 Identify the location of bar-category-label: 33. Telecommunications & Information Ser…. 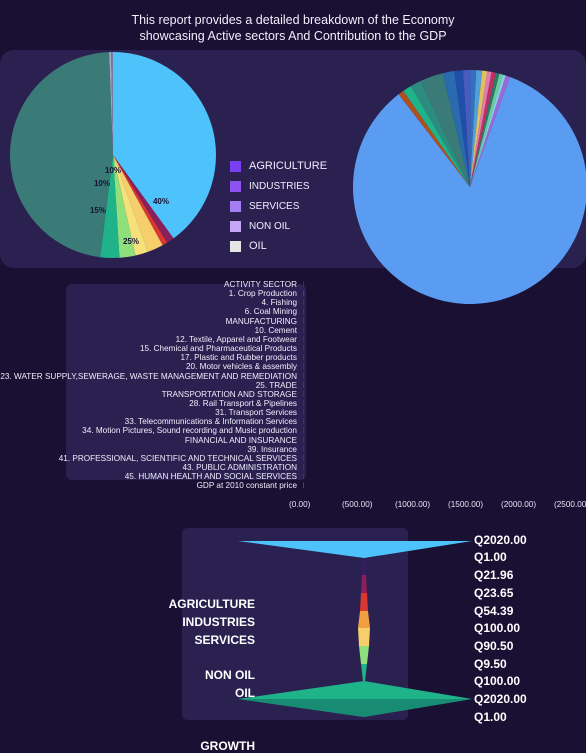
(210, 422).